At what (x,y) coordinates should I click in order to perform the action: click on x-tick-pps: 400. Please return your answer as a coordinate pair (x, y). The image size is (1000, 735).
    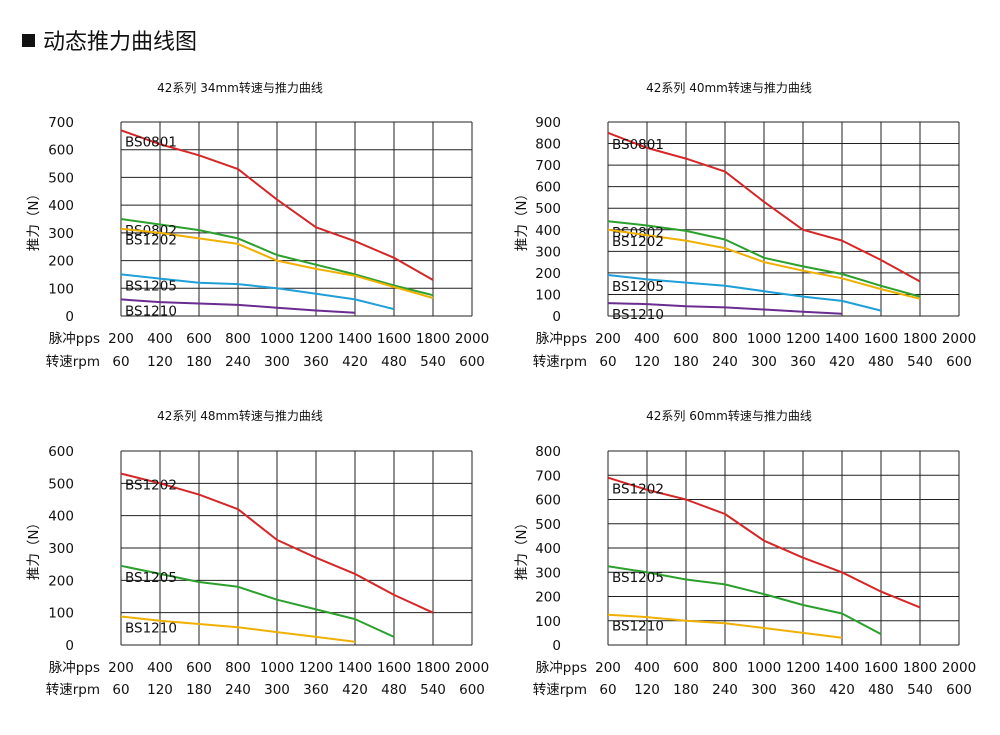
    Looking at the image, I should click on (160, 668).